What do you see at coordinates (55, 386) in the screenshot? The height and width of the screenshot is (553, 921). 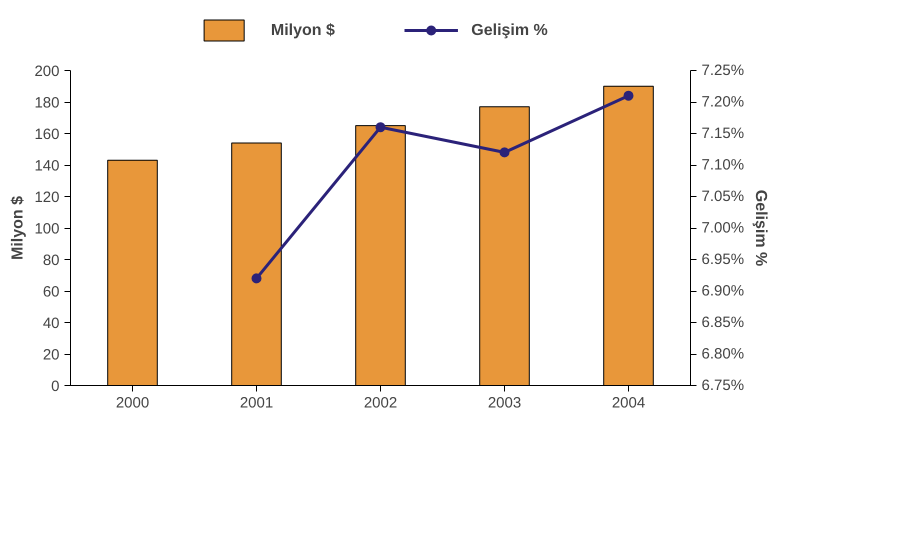 I see `y-tick-label: 0` at bounding box center [55, 386].